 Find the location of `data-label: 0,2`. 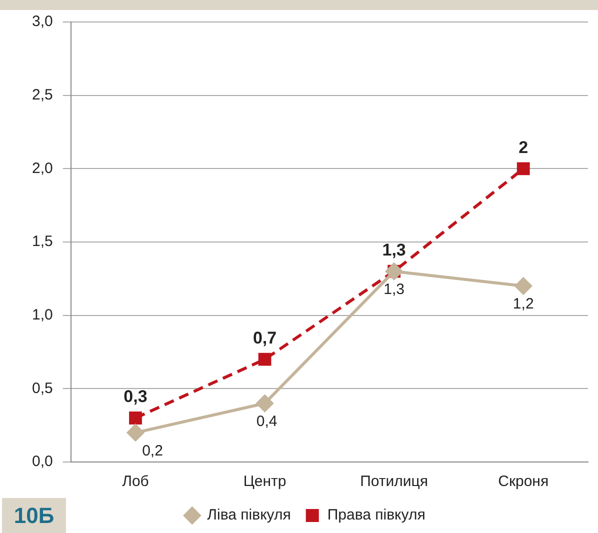

data-label: 0,2 is located at coordinates (152, 451).